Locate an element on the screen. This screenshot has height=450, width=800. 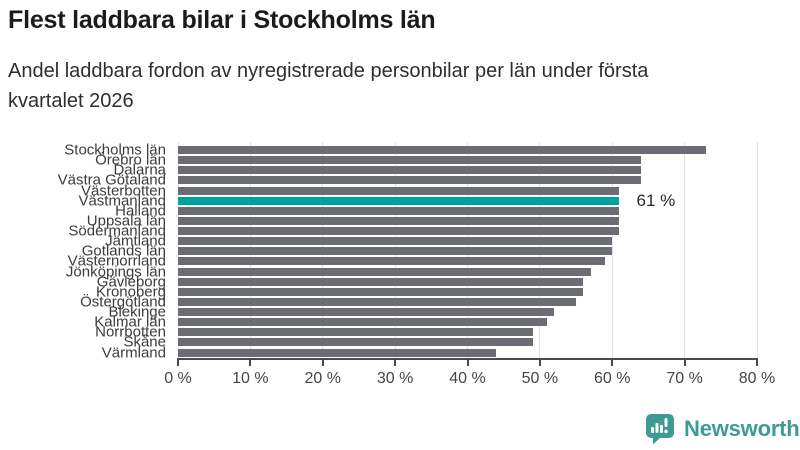
newsworthy-bar-chart-speech-bubble-icon is located at coordinates (660, 429).